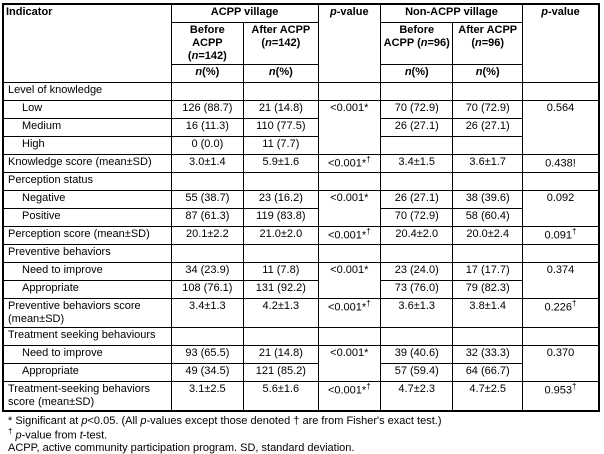  What do you see at coordinates (207, 109) in the screenshot?
I see `value-cell: 126 (88.7)` at bounding box center [207, 109].